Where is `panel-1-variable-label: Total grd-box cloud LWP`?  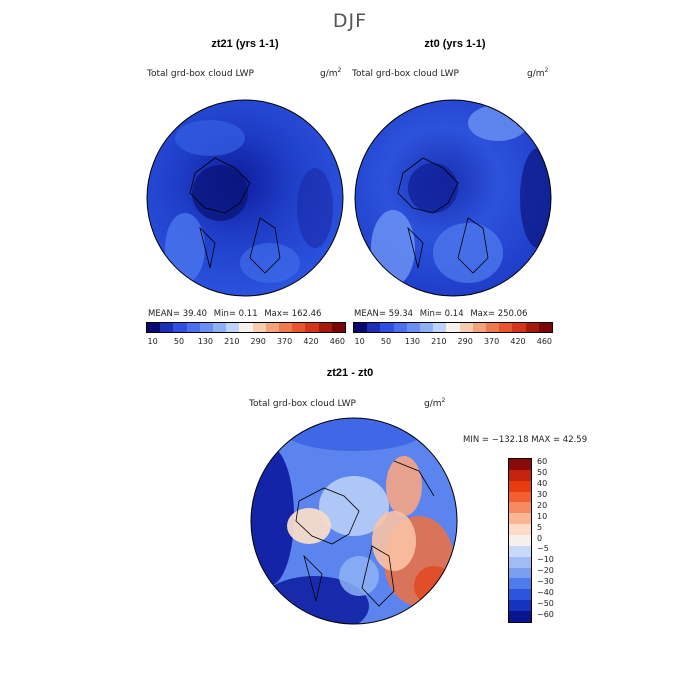
panel-1-variable-label: Total grd-box cloud LWP is located at coordinates (200, 74).